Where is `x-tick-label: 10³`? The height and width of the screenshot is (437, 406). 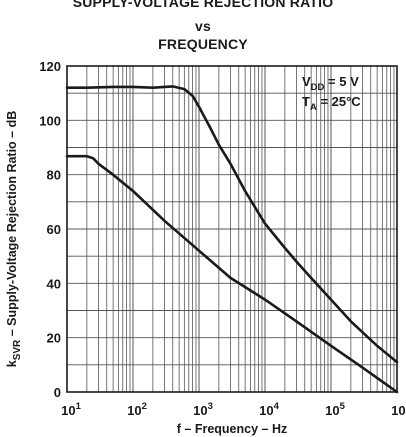 x-tick-label: 10³ is located at coordinates (203, 409).